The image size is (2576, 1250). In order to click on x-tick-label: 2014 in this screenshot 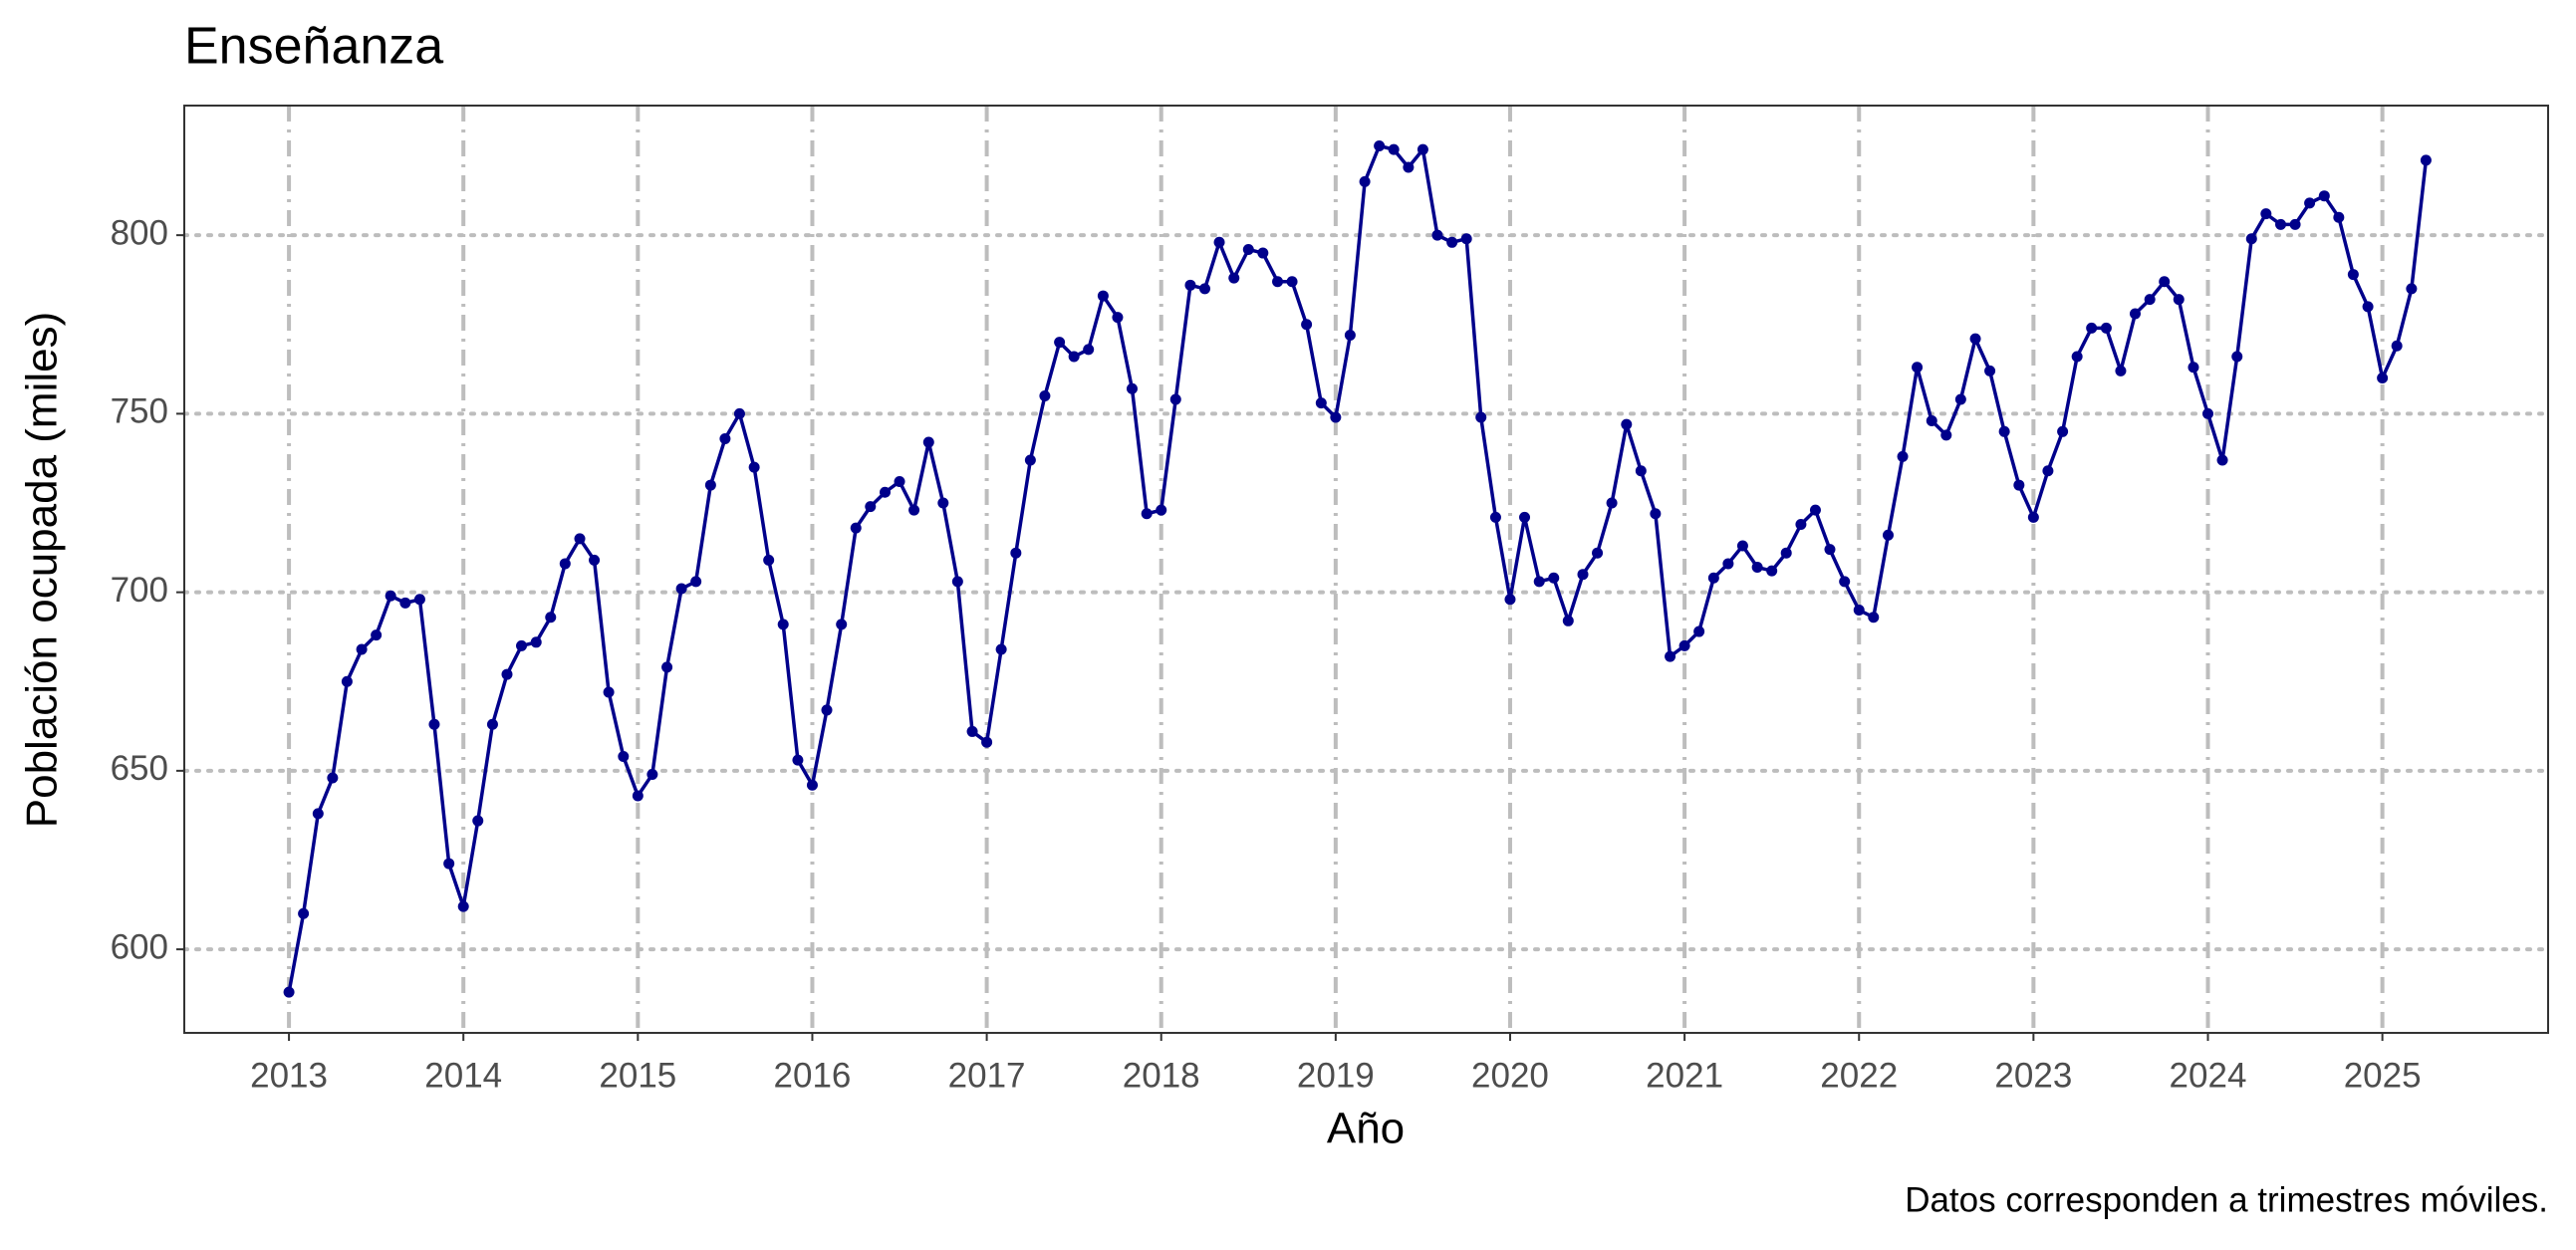, I will do `click(463, 1075)`.